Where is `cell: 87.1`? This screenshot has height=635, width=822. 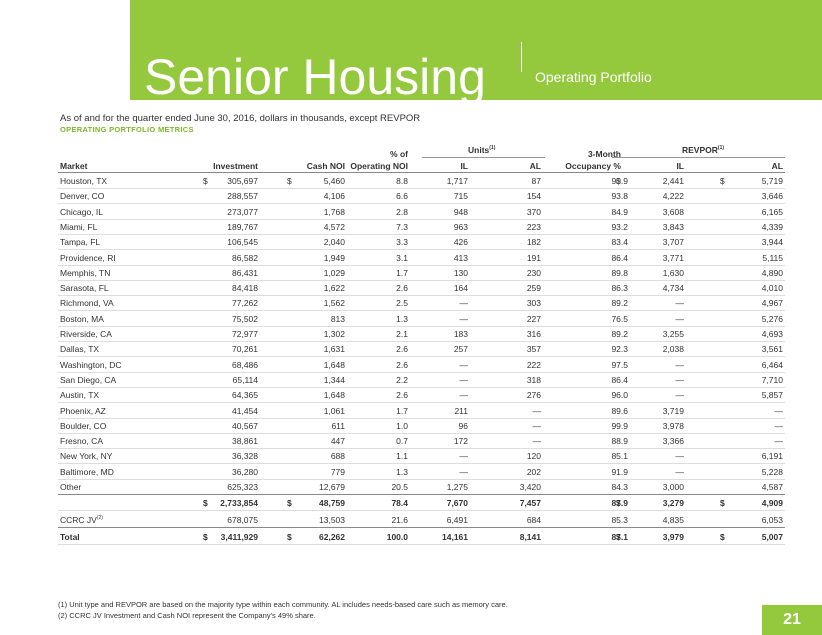
cell: 87.1 is located at coordinates (619, 537).